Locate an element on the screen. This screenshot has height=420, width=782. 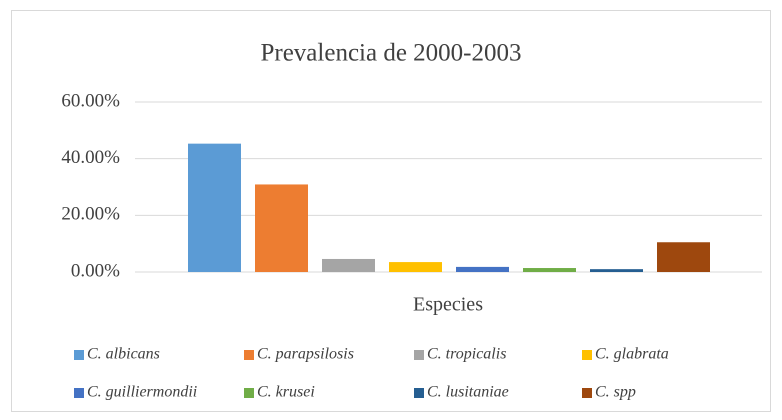
legend-label: C. tropicalis is located at coordinates (466, 354).